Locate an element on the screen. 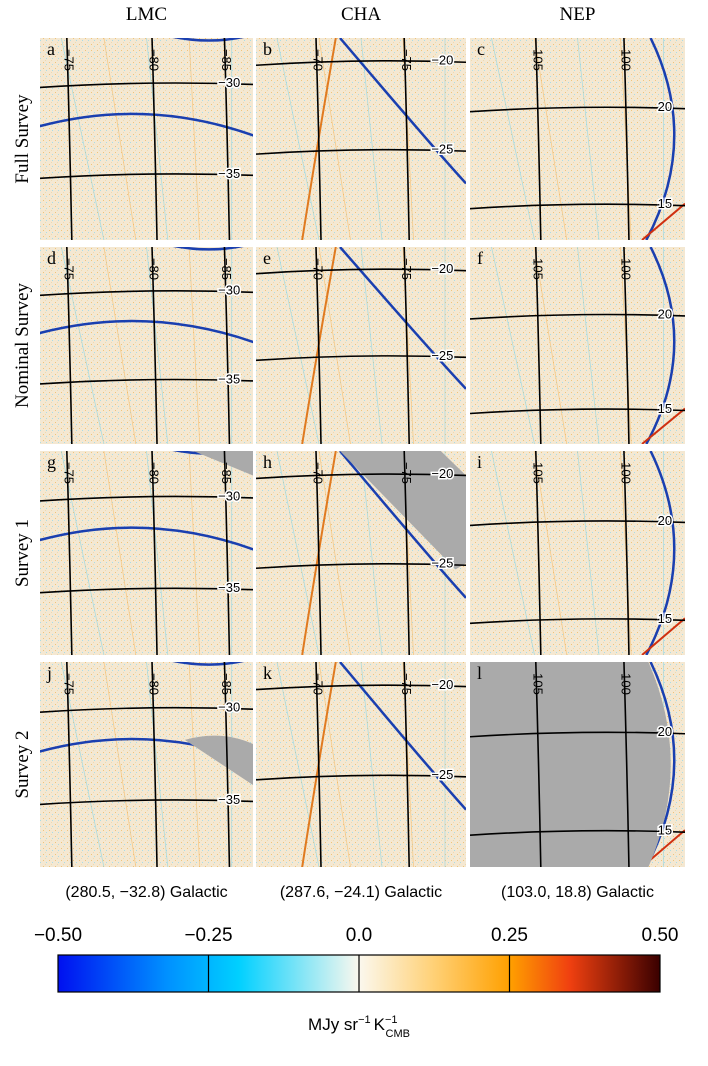 The image size is (708, 1066). panel-letter: d is located at coordinates (51, 258).